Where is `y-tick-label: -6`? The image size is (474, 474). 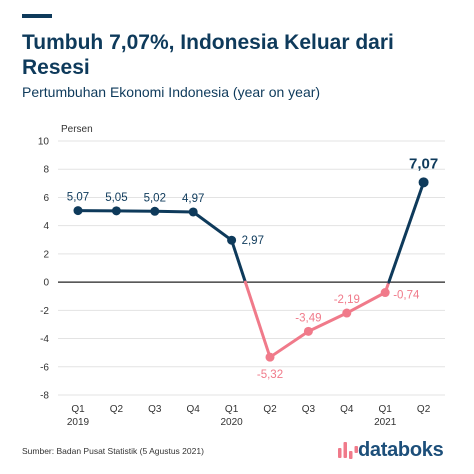 y-tick-label: -6 is located at coordinates (44, 367).